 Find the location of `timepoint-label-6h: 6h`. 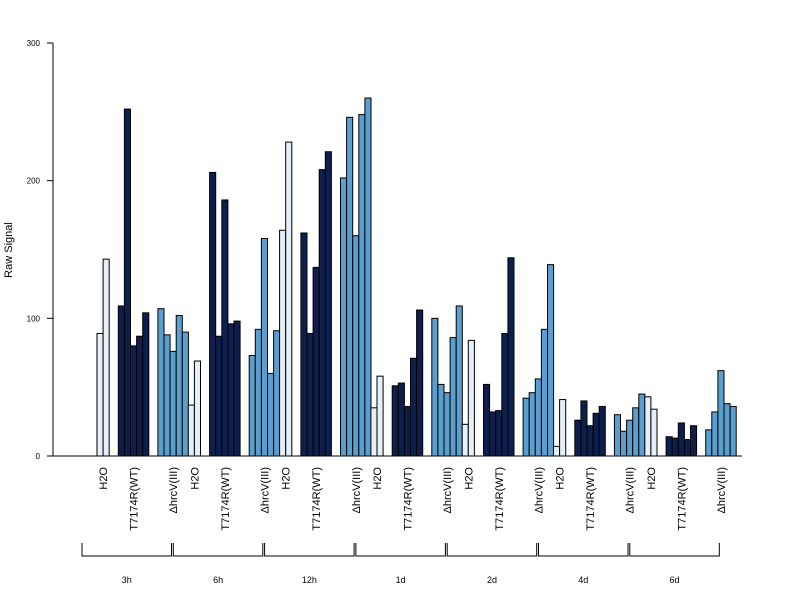

timepoint-label-6h: 6h is located at coordinates (218, 580).